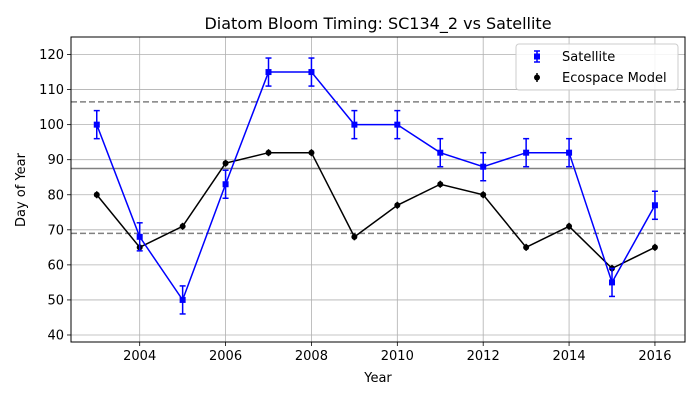 The height and width of the screenshot is (400, 700). I want to click on x-tick-label: 2016, so click(654, 356).